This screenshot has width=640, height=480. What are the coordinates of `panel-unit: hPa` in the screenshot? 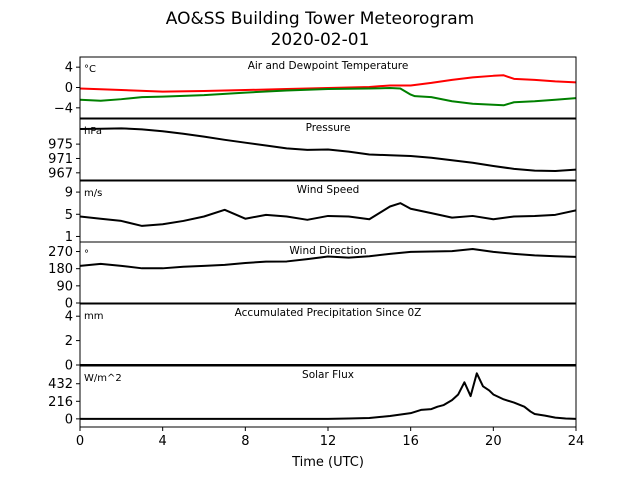 It's located at (93, 131).